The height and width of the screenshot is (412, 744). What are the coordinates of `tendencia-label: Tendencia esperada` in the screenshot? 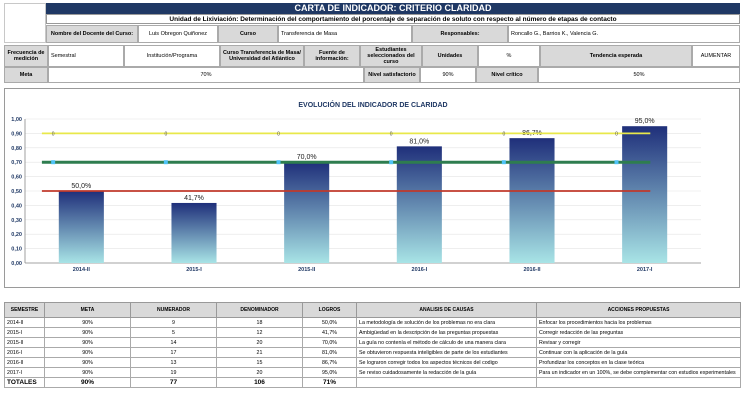 It's located at (616, 56).